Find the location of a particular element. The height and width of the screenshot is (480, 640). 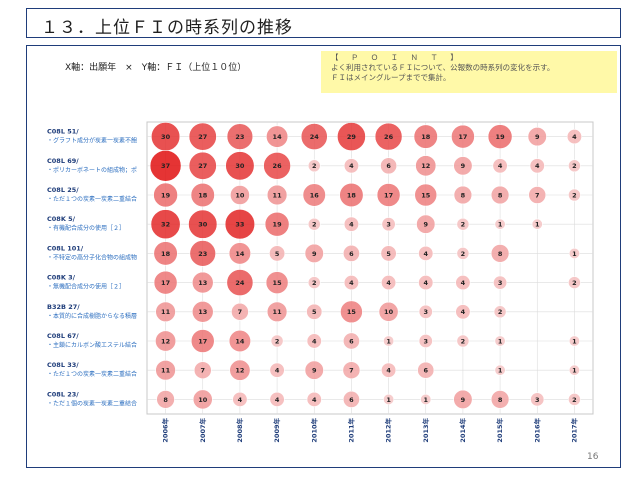

bubble-value-label: 8 is located at coordinates (500, 195).